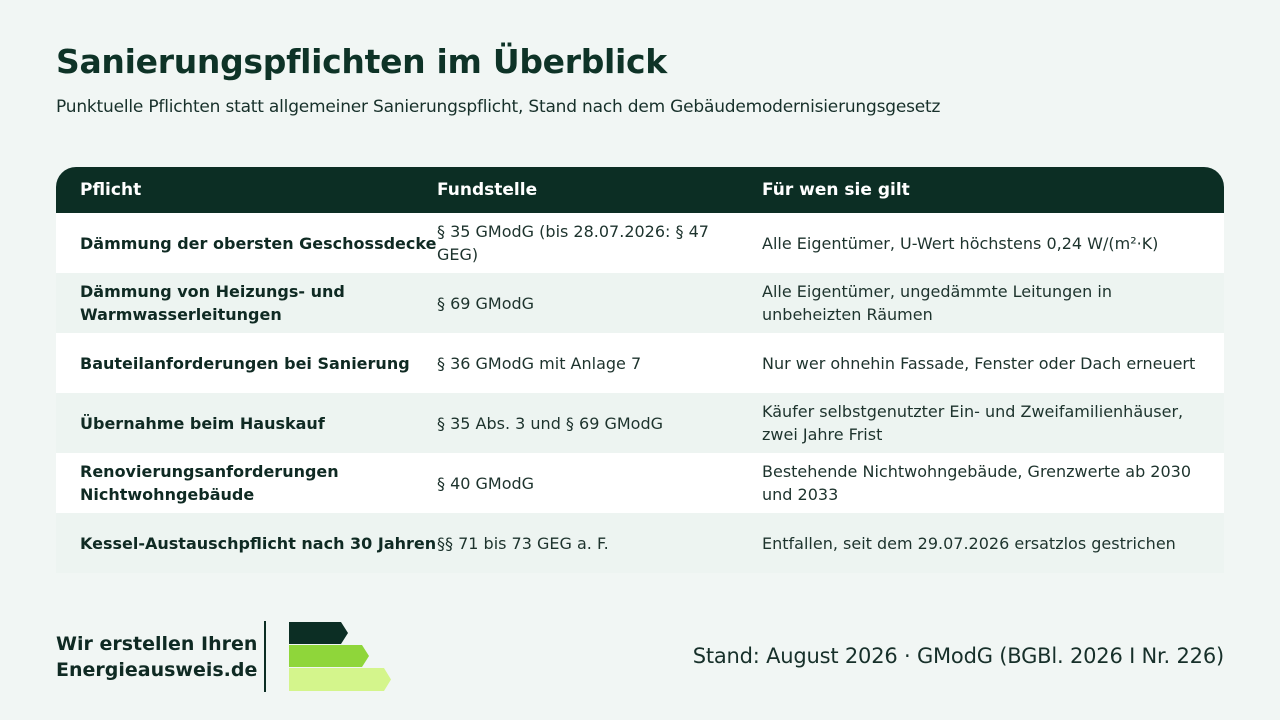 Image resolution: width=1280 pixels, height=720 pixels. Describe the element at coordinates (640, 190) in the screenshot. I see `table-header: Pflicht Fundstelle Für wen sie gilt` at that location.